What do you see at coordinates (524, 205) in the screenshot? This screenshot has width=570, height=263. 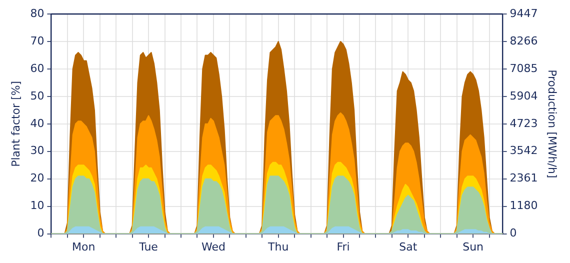 I see `y2-tick-label: 1180` at bounding box center [524, 205].